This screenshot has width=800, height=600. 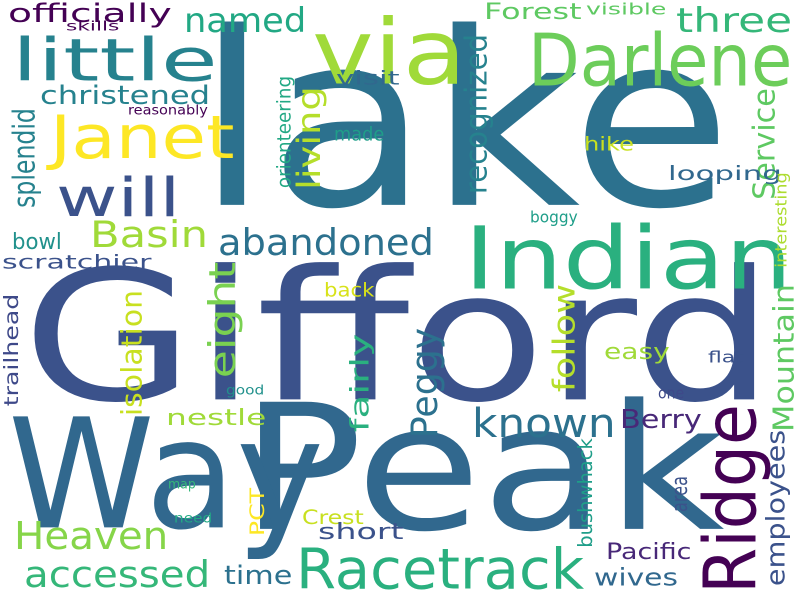 I want to click on word-need: need, so click(x=193, y=518).